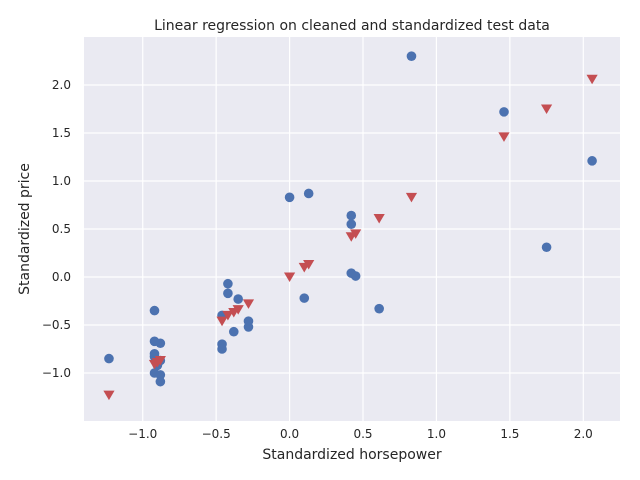 This screenshot has height=480, width=640. Describe the element at coordinates (351, 455) in the screenshot. I see `x-axis-title: Standardized horsepower` at that location.